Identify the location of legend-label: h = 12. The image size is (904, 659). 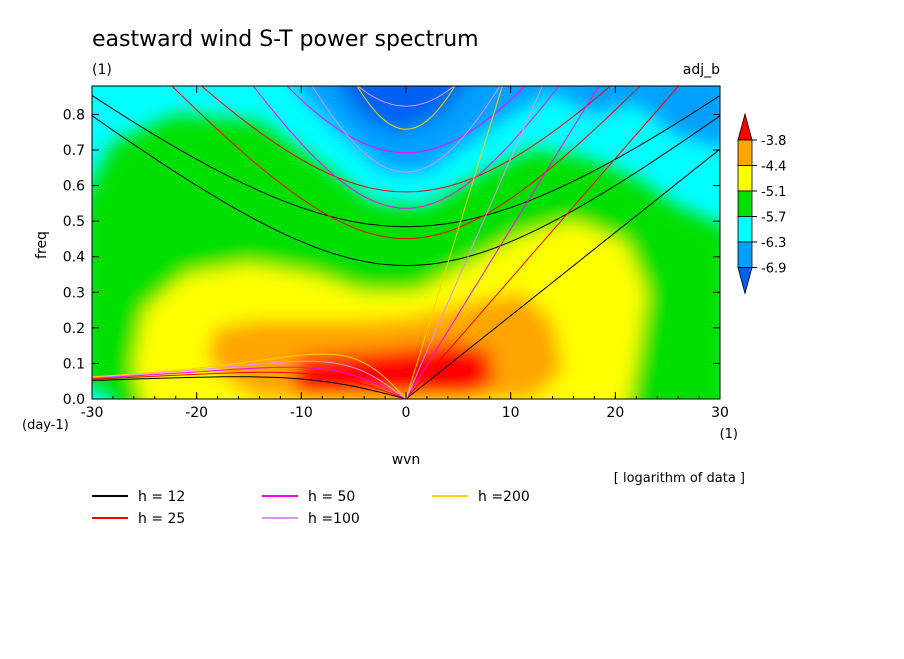
(161, 497).